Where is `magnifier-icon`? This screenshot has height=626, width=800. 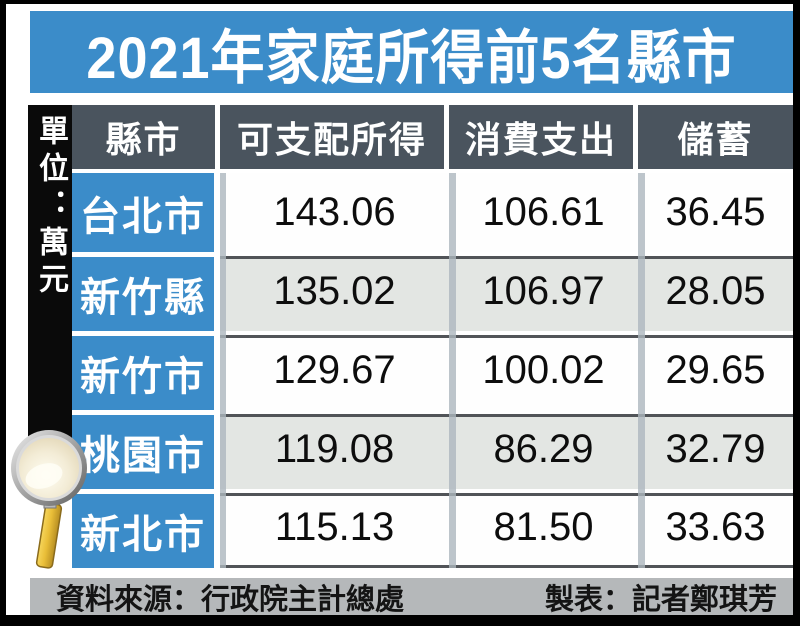
magnifier-icon is located at coordinates (49, 499).